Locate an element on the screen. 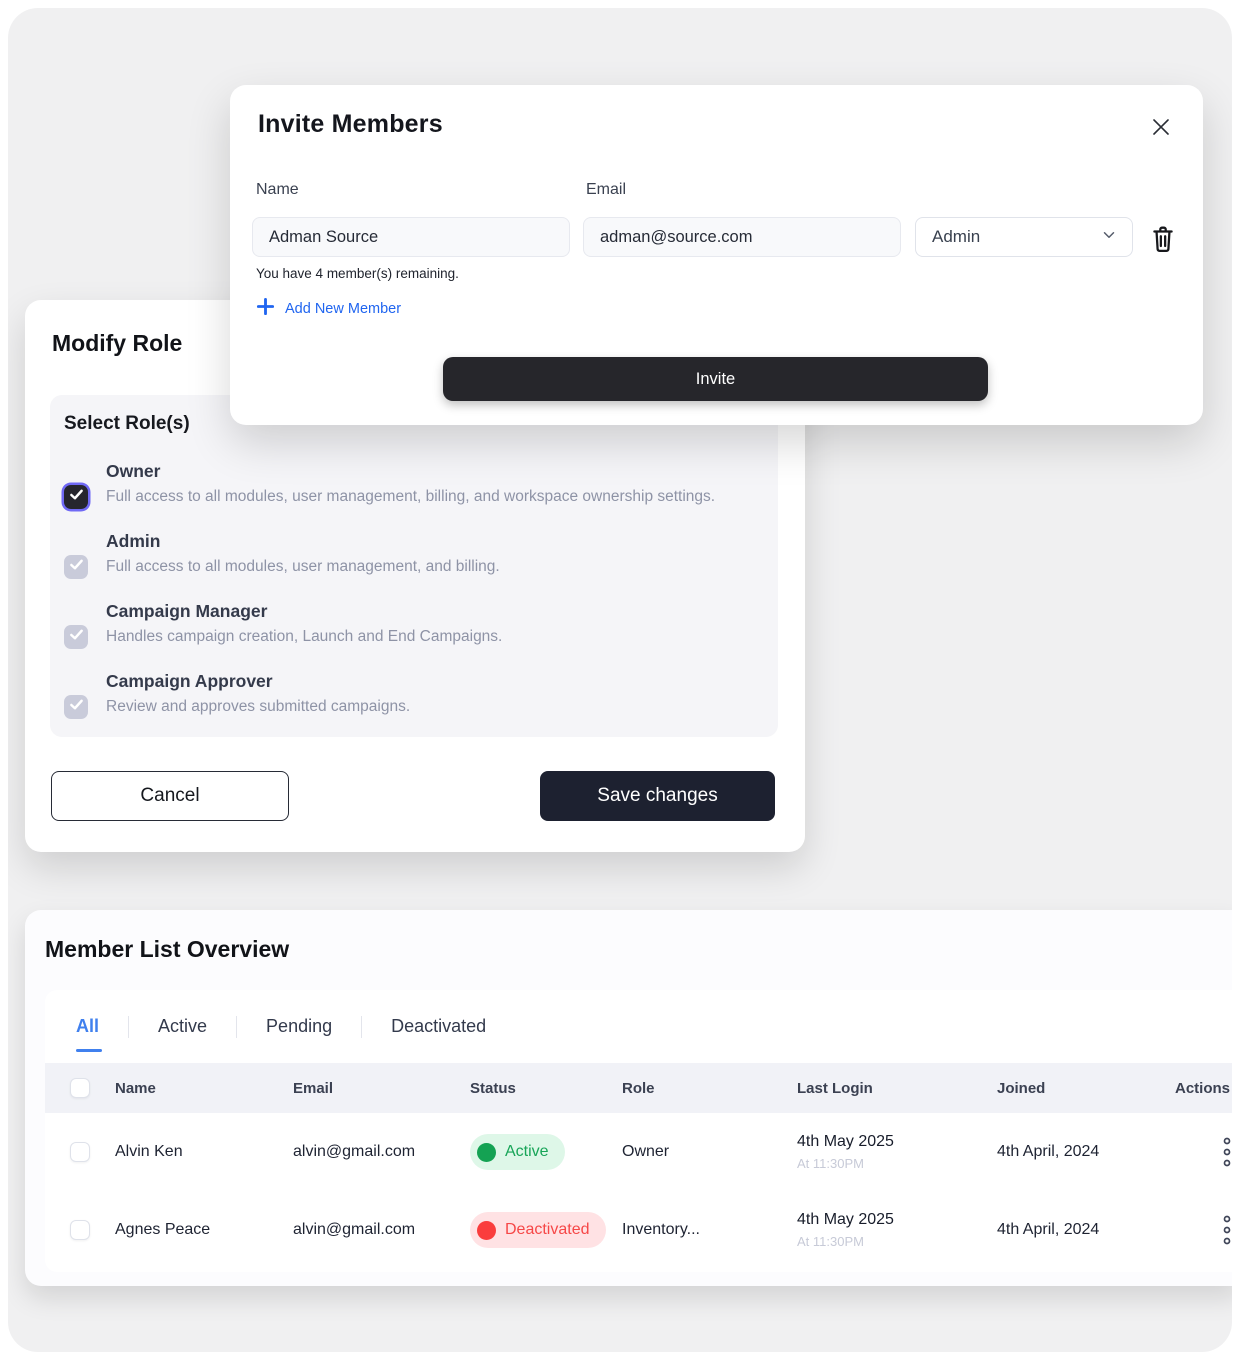 This screenshot has height=1360, width=1240. role-name: Campaign Manager is located at coordinates (187, 611).